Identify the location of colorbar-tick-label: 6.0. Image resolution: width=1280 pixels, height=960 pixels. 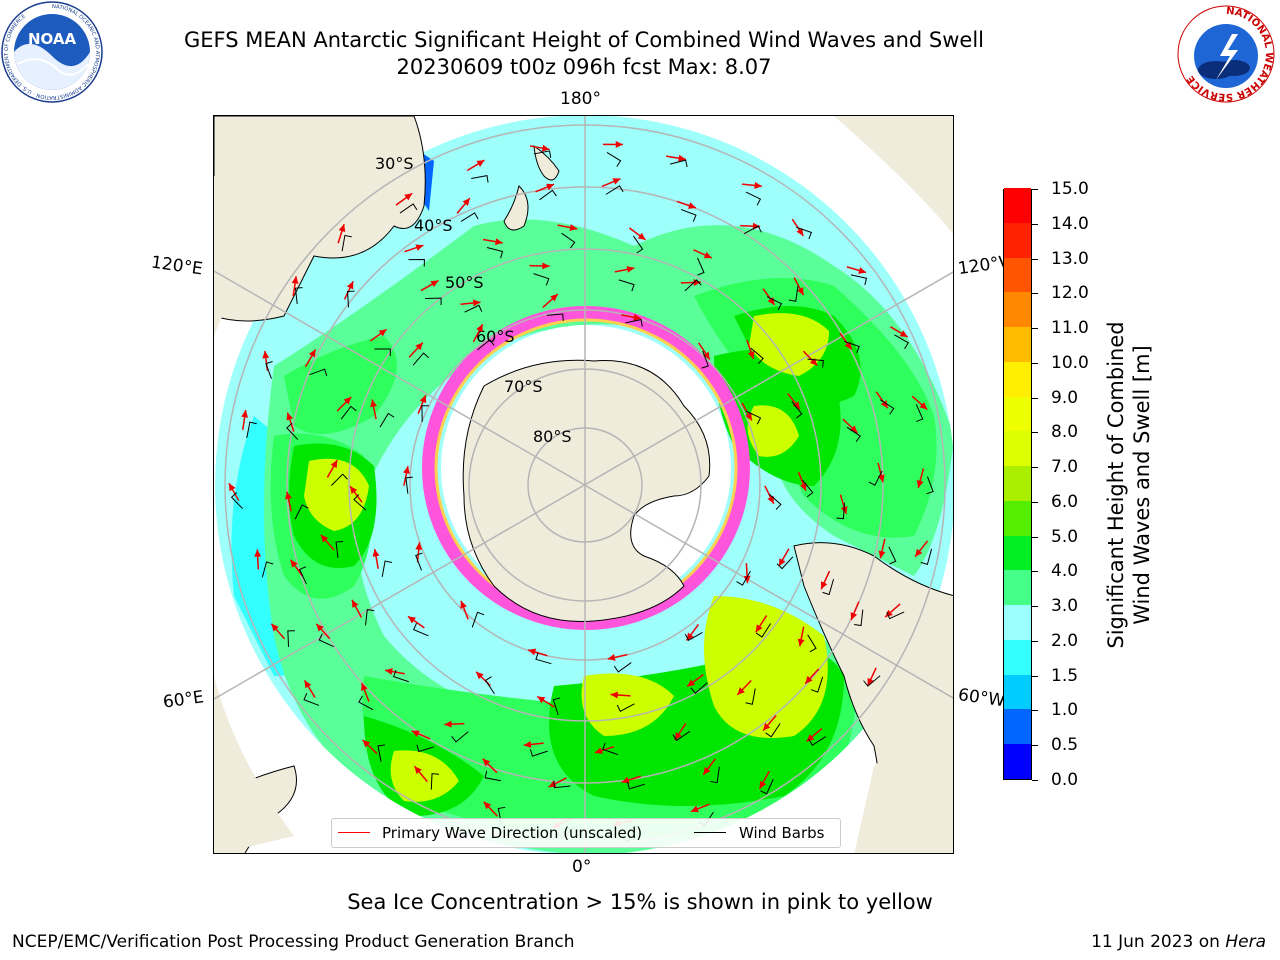
(1065, 501).